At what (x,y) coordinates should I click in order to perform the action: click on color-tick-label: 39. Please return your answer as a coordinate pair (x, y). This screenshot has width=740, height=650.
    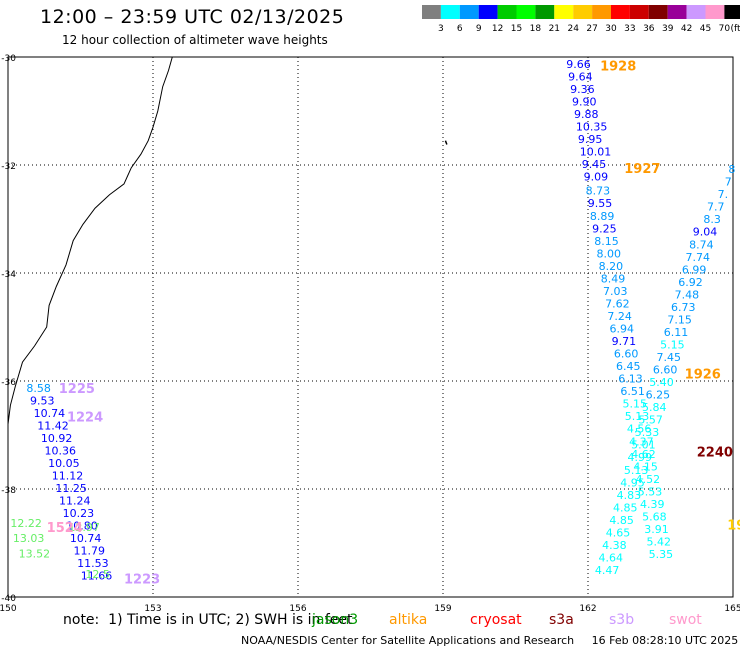
    Looking at the image, I should click on (668, 29).